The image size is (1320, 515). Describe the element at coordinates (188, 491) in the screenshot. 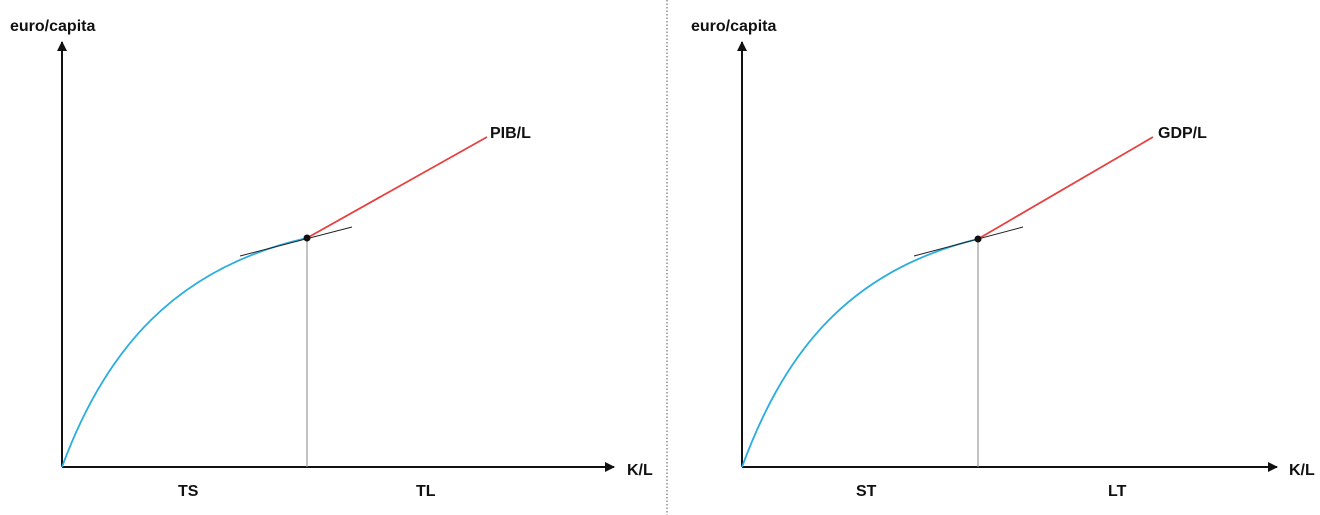

I see `left-region: TS` at that location.